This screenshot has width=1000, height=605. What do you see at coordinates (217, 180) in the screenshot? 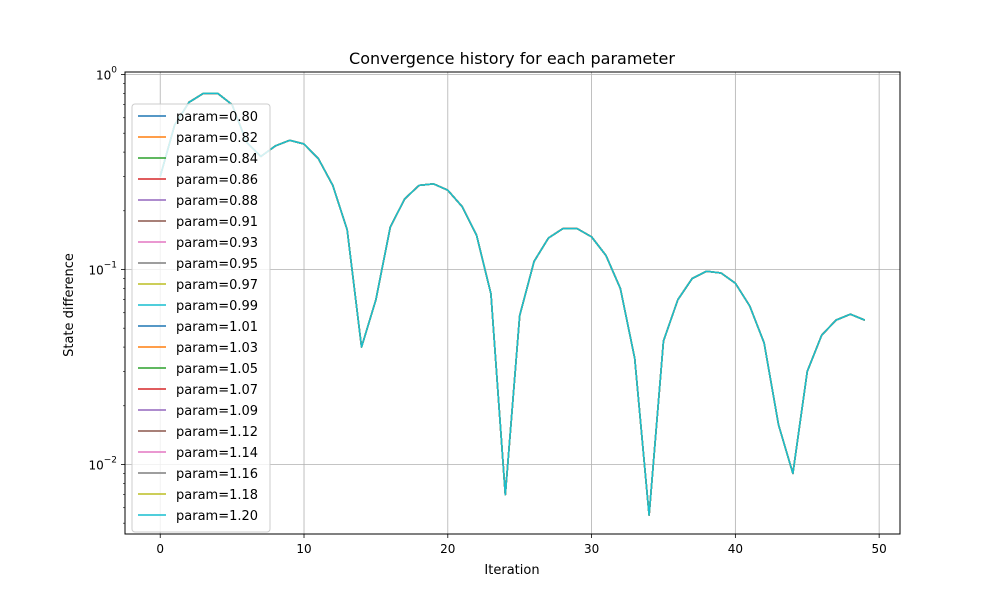
I see `legend-label: param=0.86` at bounding box center [217, 180].